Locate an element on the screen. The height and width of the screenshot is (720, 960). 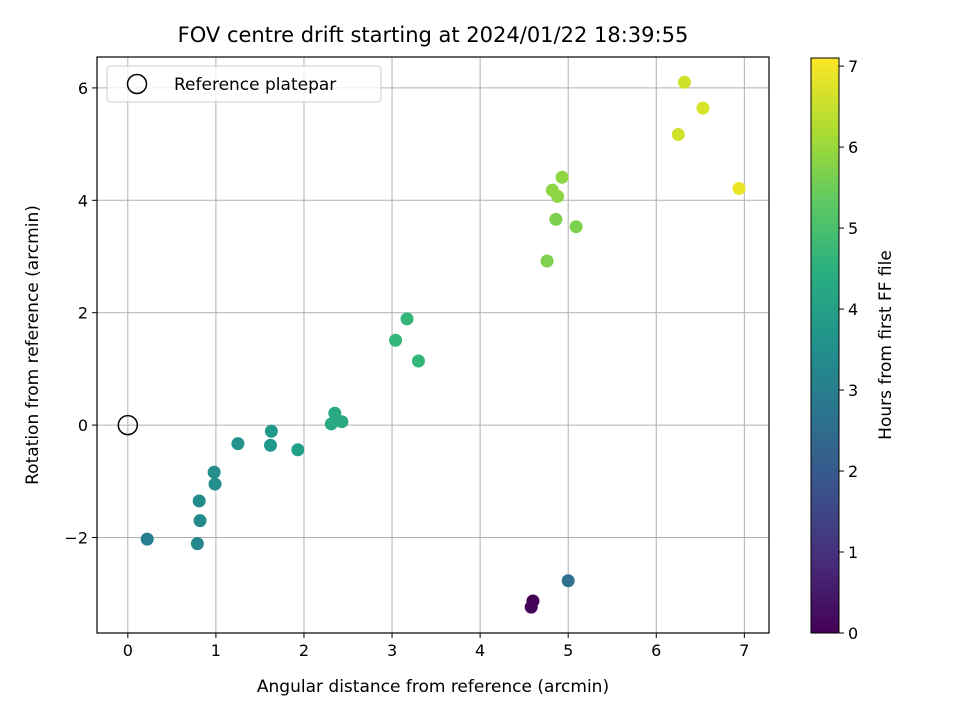
colorbar-tick-label: 3 is located at coordinates (853, 390).